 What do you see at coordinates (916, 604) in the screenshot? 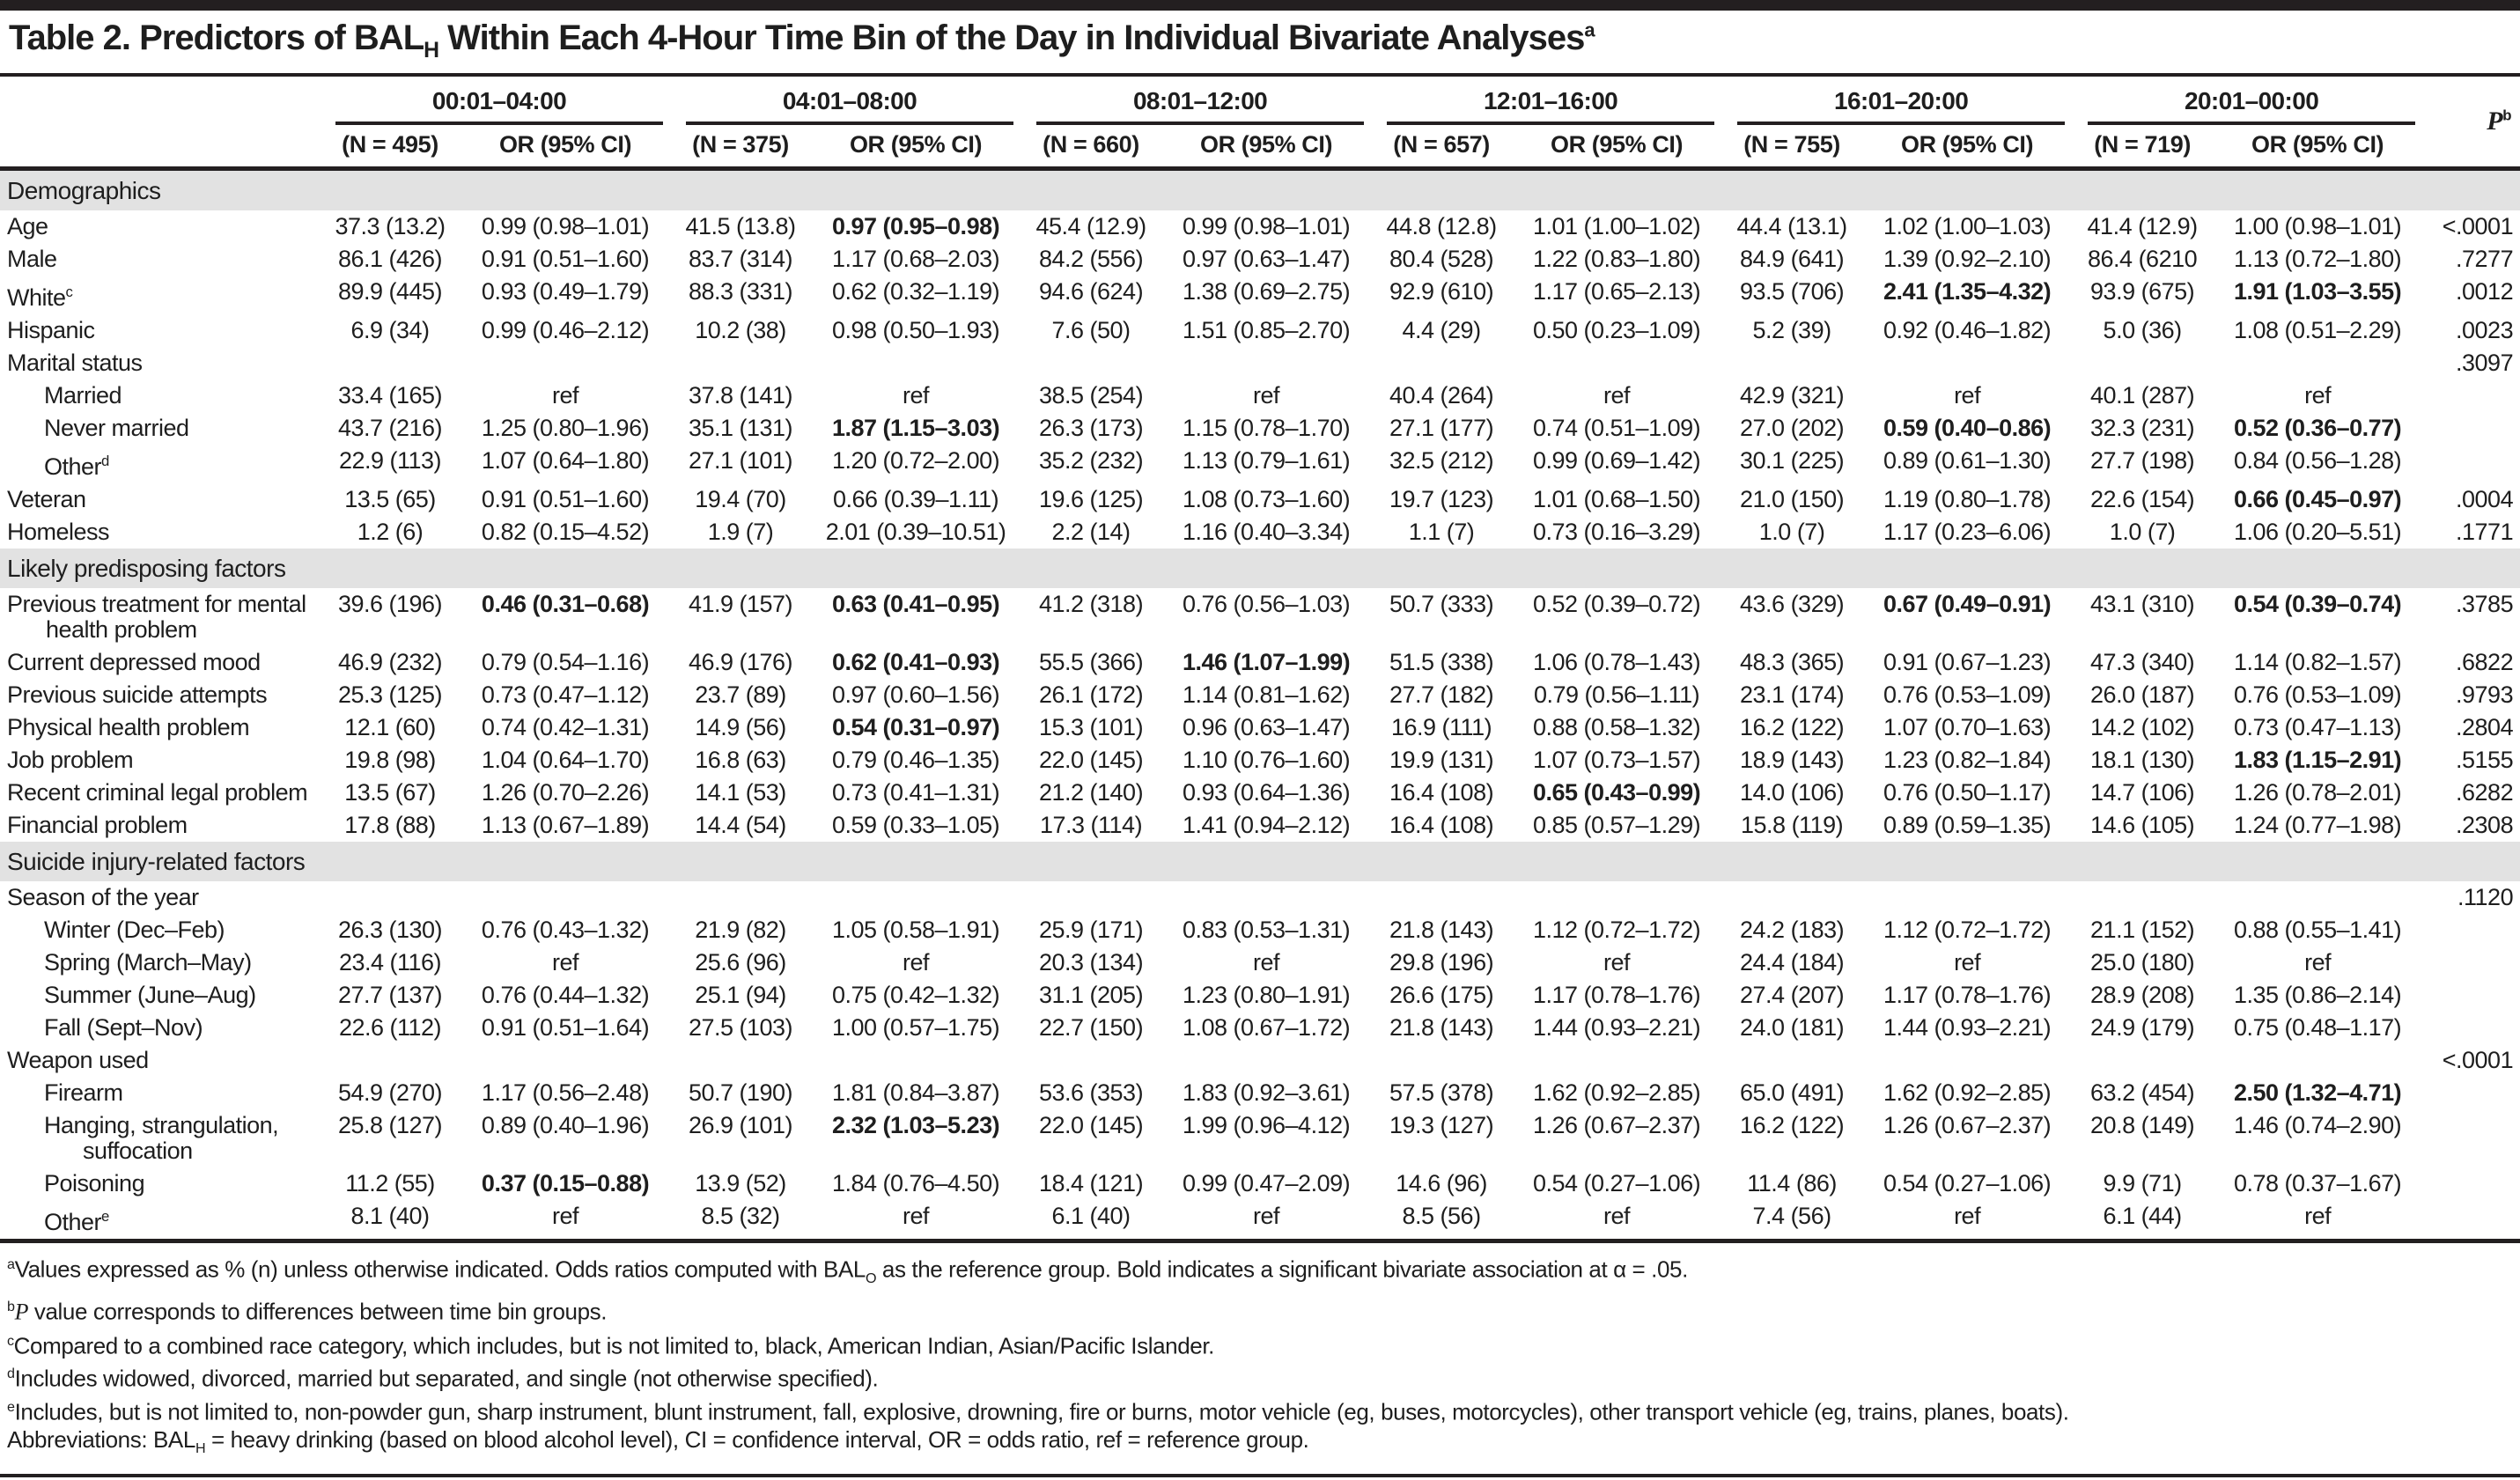
I see `or-cell: 0.63 (0.41–0.95)` at bounding box center [916, 604].